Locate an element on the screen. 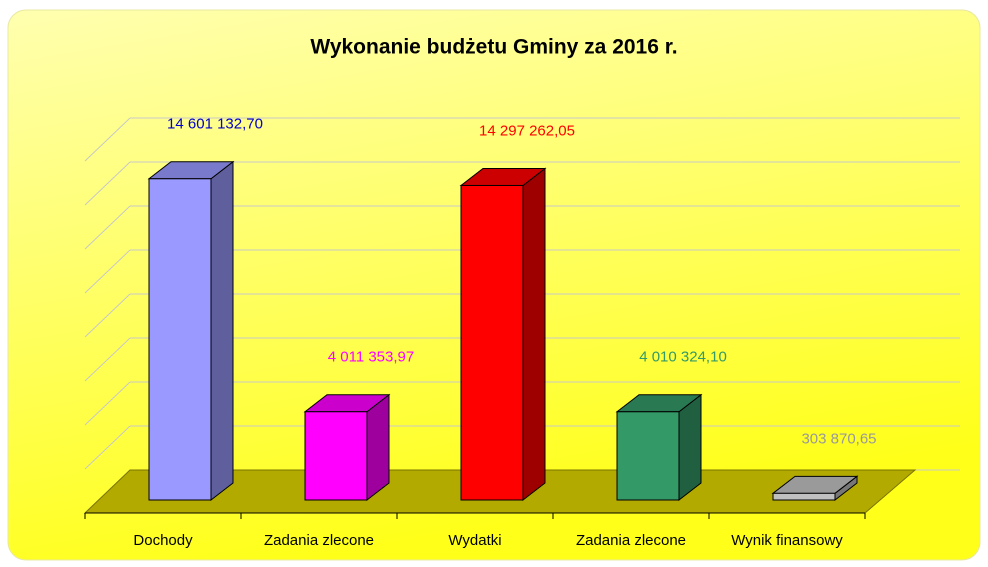 This screenshot has height=567, width=988. value-label: 14 297 262,05 is located at coordinates (527, 130).